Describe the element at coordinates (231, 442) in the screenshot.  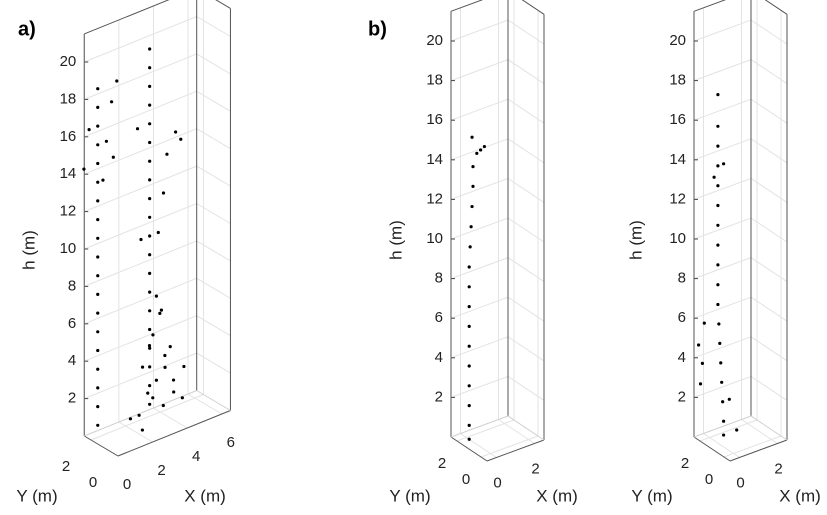
I see `x-tick-label: 6` at that location.